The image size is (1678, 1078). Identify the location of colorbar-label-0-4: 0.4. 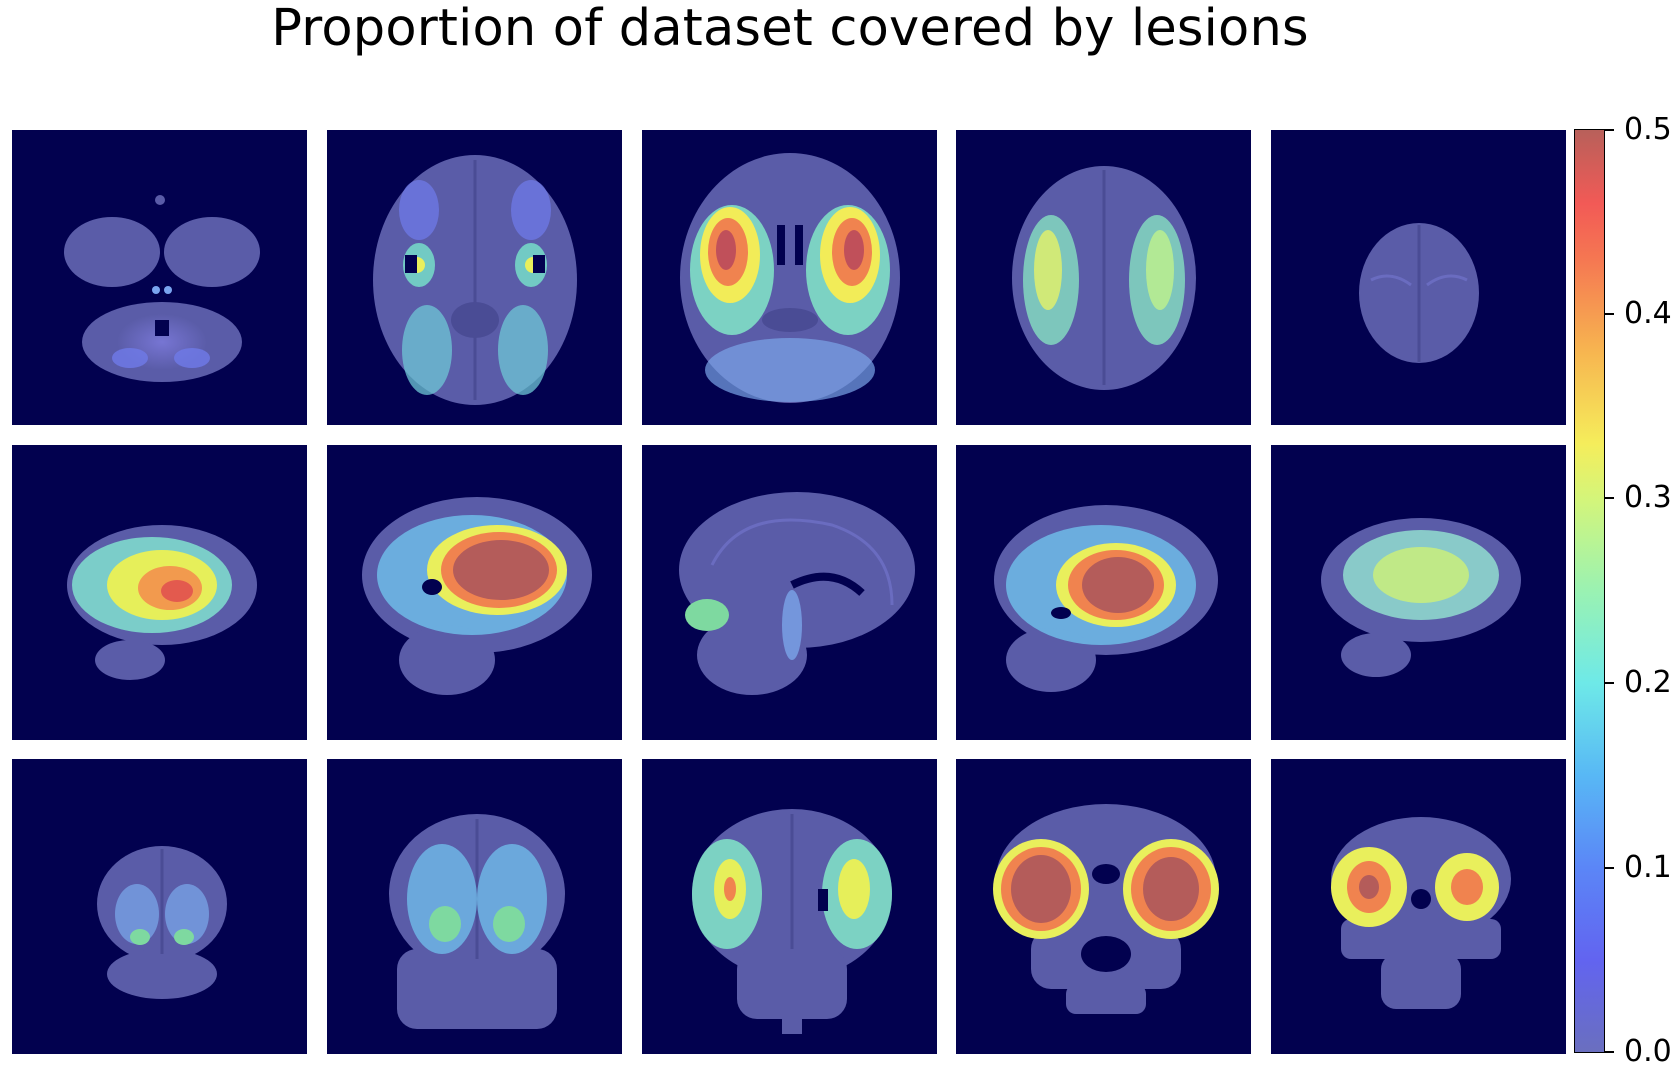
(1648, 313).